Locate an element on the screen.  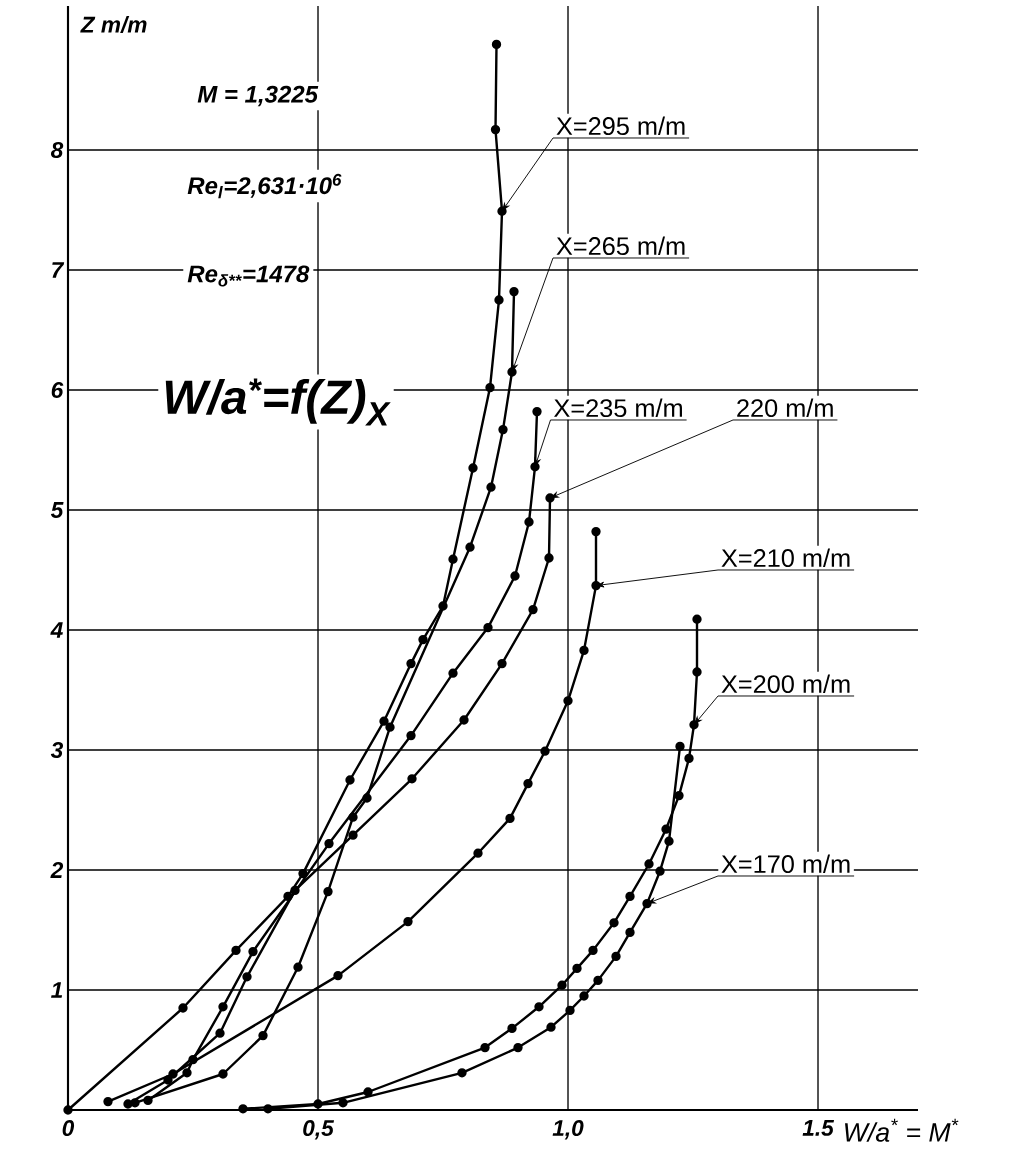
text: X=265 m/m is located at coordinates (620, 246).